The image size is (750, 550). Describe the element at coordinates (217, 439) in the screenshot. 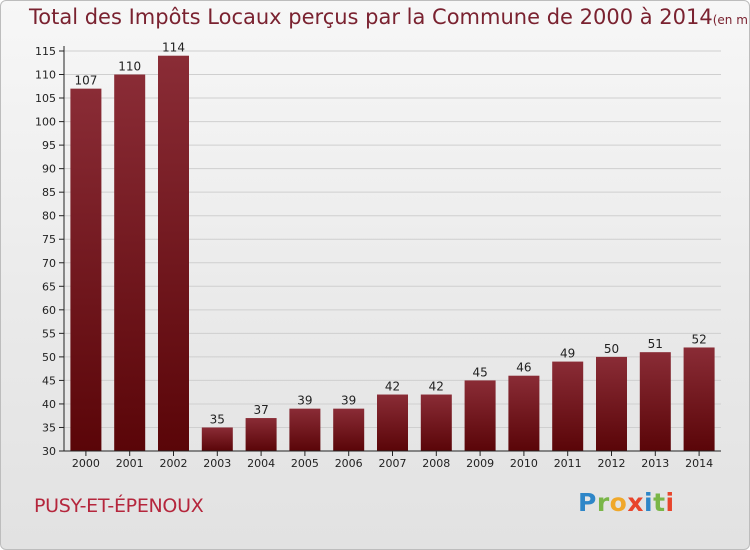

I see `bar-2003` at that location.